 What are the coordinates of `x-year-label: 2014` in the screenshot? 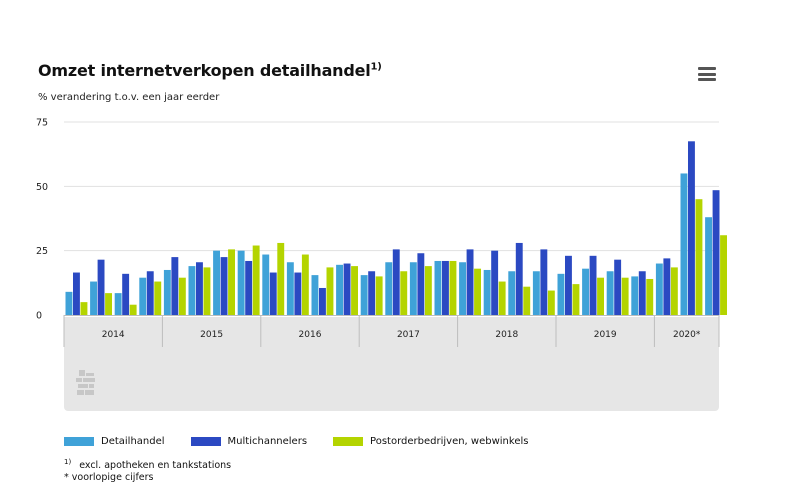 It's located at (113, 335).